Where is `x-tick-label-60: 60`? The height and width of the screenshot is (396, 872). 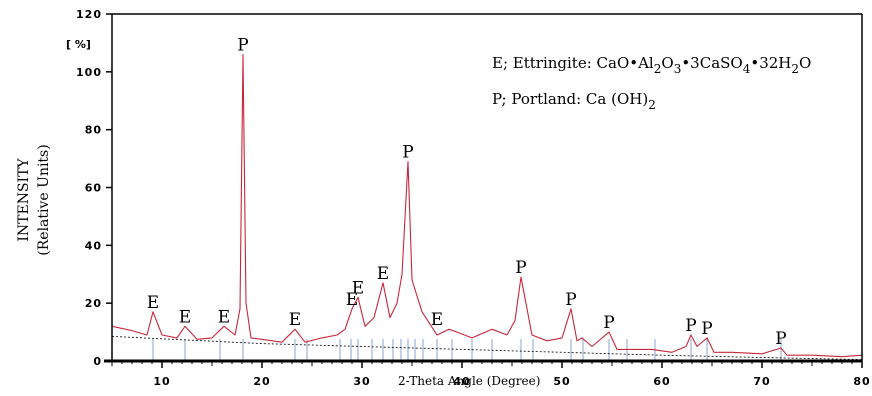 x-tick-label-60: 60 is located at coordinates (661, 381).